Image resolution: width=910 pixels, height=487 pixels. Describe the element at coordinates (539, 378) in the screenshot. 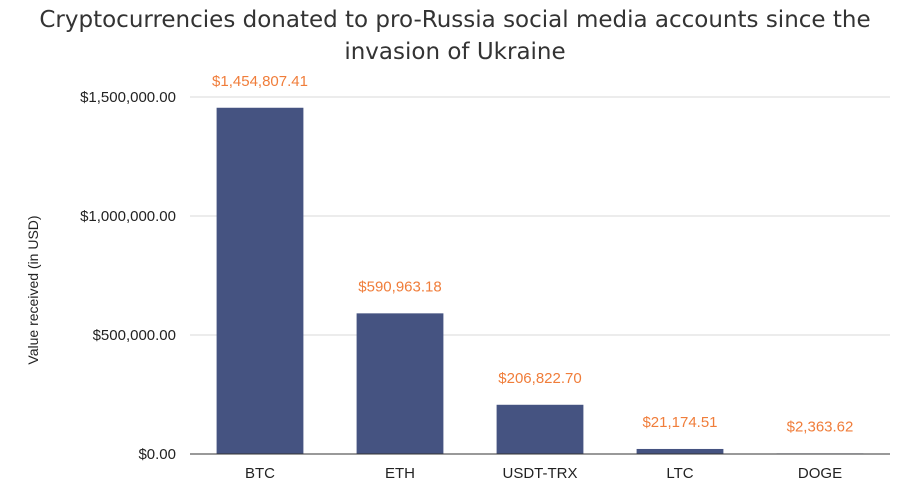

I see `data-label: $206,822.70` at that location.